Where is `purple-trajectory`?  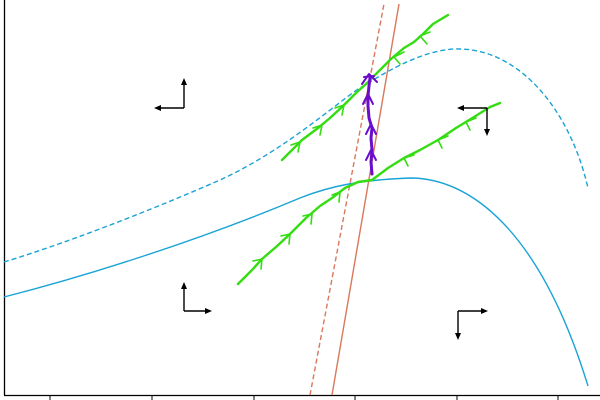
purple-trajectory is located at coordinates (369, 124).